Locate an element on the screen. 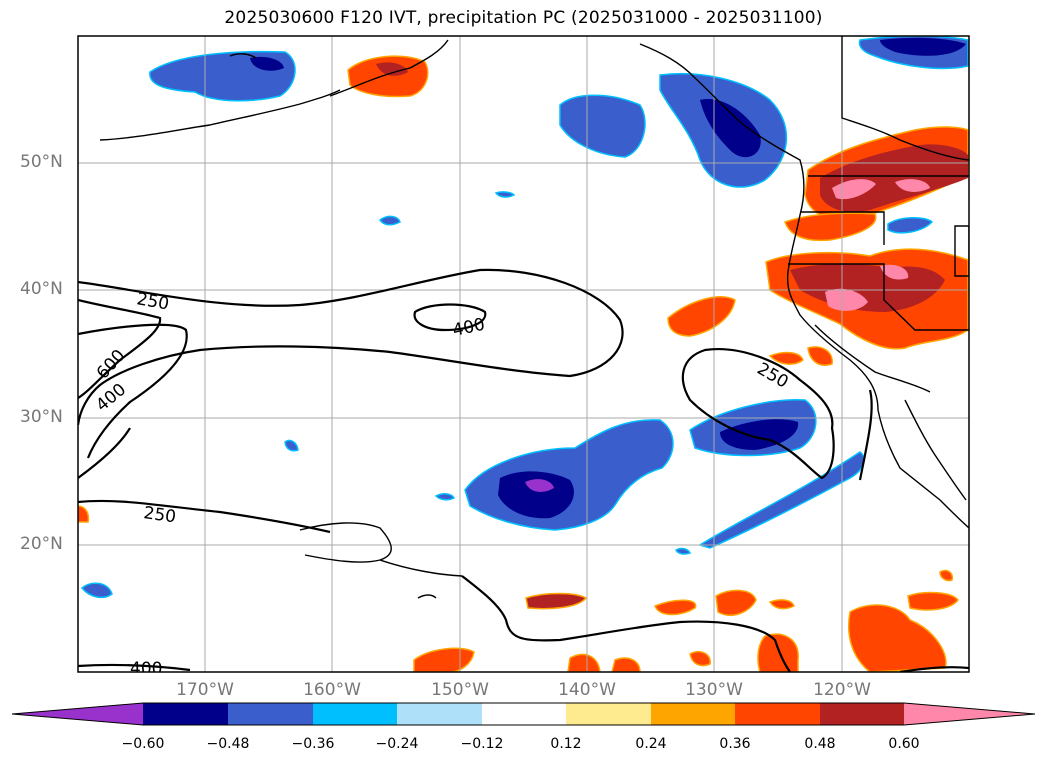  colorbar-tick: 0.60 is located at coordinates (904, 744).